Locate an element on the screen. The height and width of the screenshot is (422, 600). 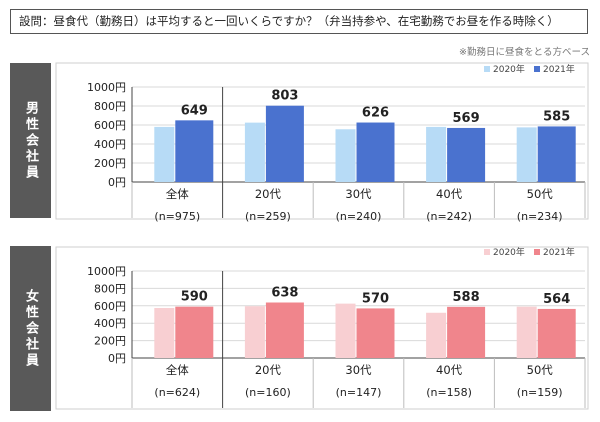
female-panel-label-box: 女性会社員 is located at coordinates (30, 328).